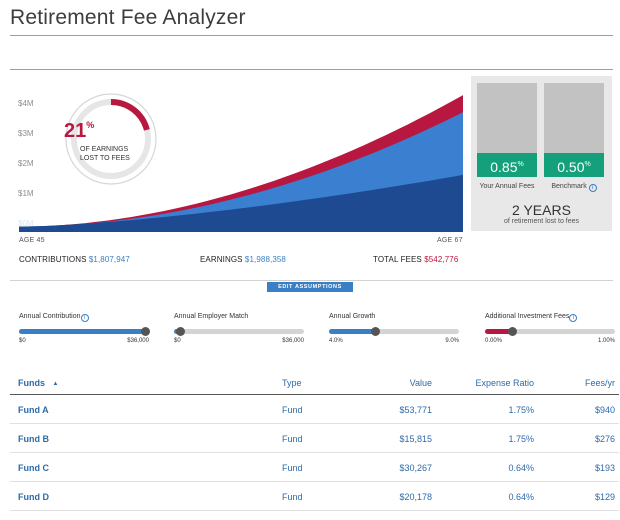 The width and height of the screenshot is (620, 520). What do you see at coordinates (604, 497) in the screenshot?
I see `fund-fees: $129` at bounding box center [604, 497].